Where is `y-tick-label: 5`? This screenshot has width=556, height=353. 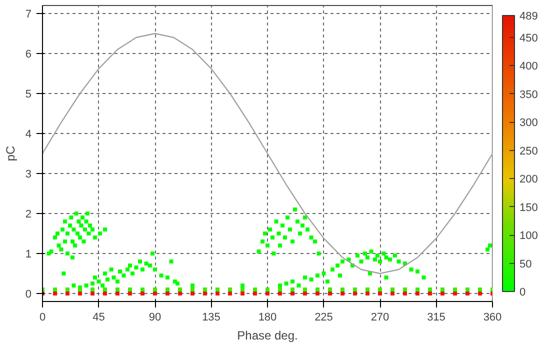
y-tick-label: 5 is located at coordinates (28, 94).